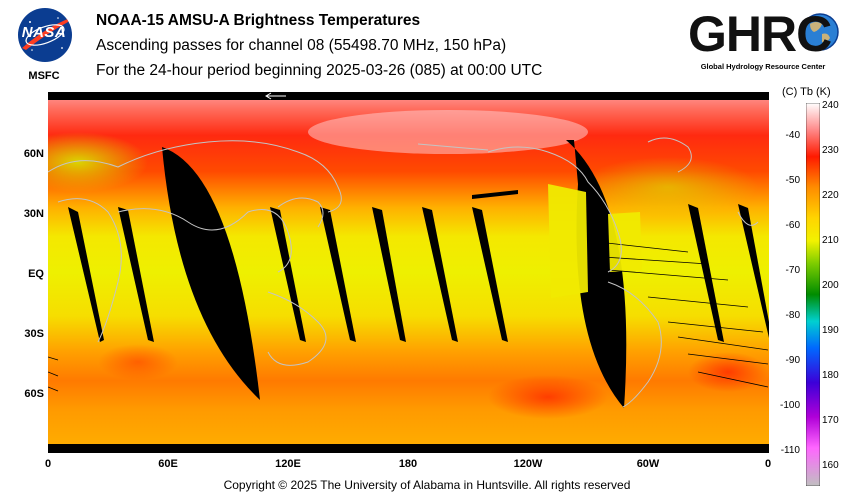 The height and width of the screenshot is (502, 854). What do you see at coordinates (806, 92) in the screenshot?
I see `colorbar-header: (C) Tb (K)` at bounding box center [806, 92].